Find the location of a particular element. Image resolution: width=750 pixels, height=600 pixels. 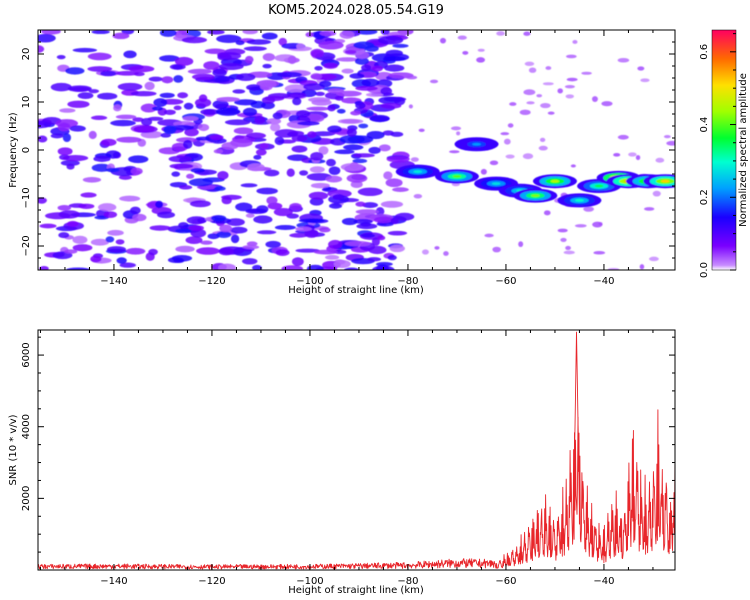

spectrogram-x-tick-label: −80 is located at coordinates (407, 281).